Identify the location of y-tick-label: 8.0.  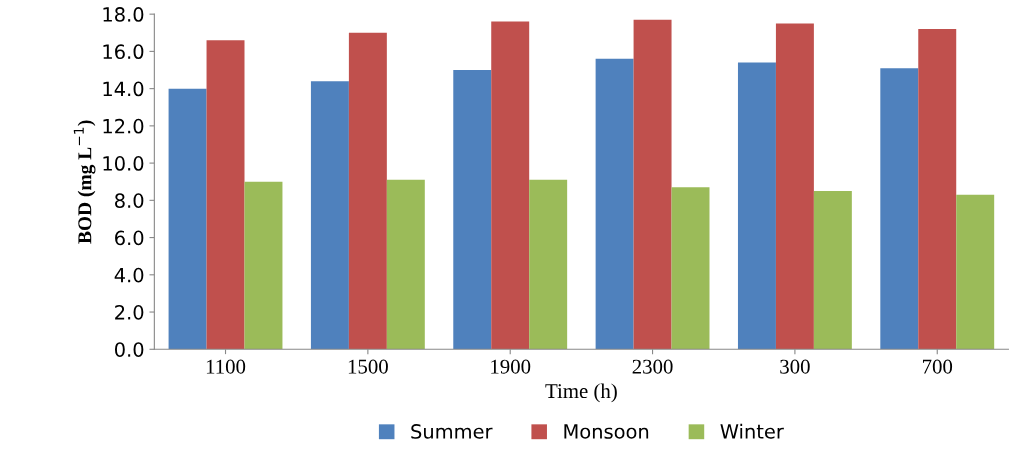
(129, 200).